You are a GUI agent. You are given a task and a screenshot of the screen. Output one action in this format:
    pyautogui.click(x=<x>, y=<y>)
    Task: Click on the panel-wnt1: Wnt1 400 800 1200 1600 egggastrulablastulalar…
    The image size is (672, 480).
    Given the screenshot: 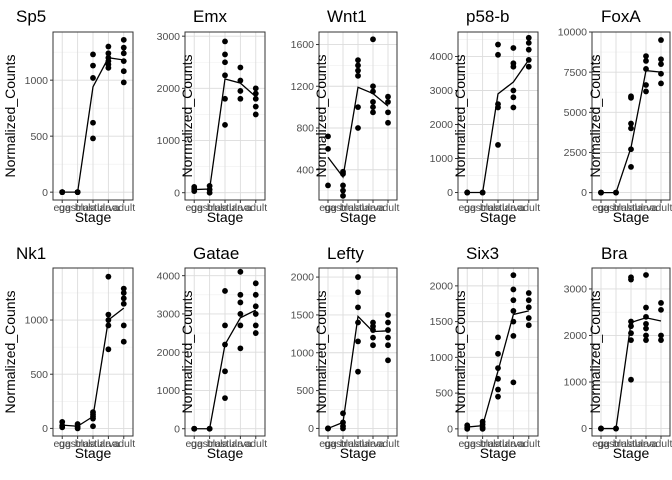 What is the action you would take?
    pyautogui.click(x=345, y=116)
    